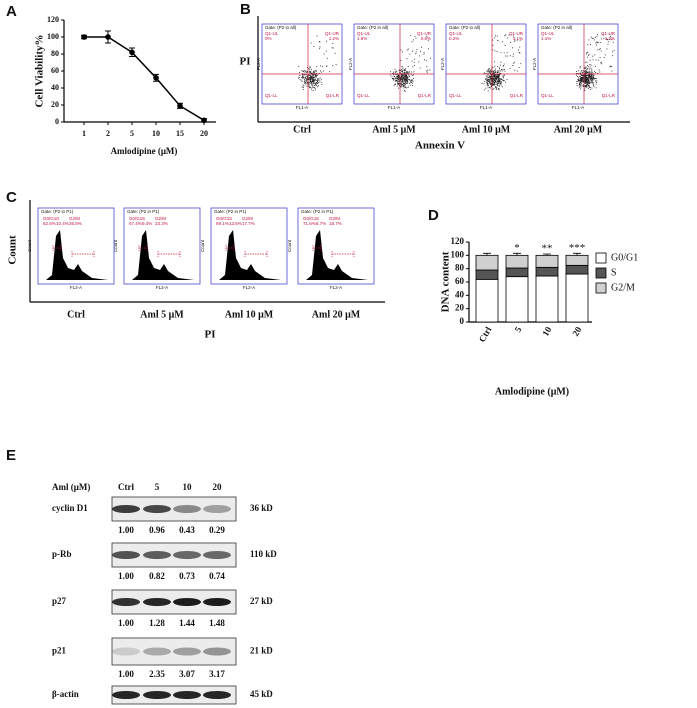 This screenshot has width=697, height=708. I want to click on quadrant-name: Q1-LL, so click(363, 95).